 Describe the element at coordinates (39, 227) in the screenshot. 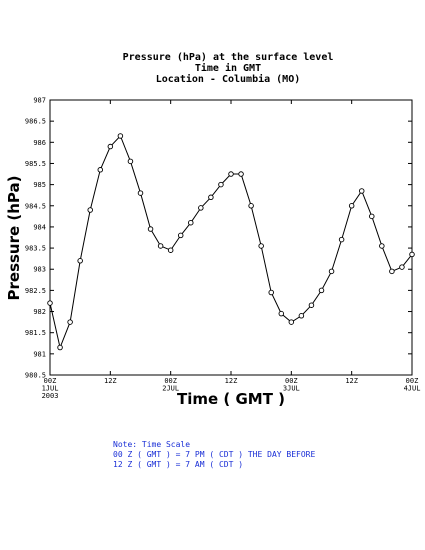

I see `y-tick-label: 984` at that location.